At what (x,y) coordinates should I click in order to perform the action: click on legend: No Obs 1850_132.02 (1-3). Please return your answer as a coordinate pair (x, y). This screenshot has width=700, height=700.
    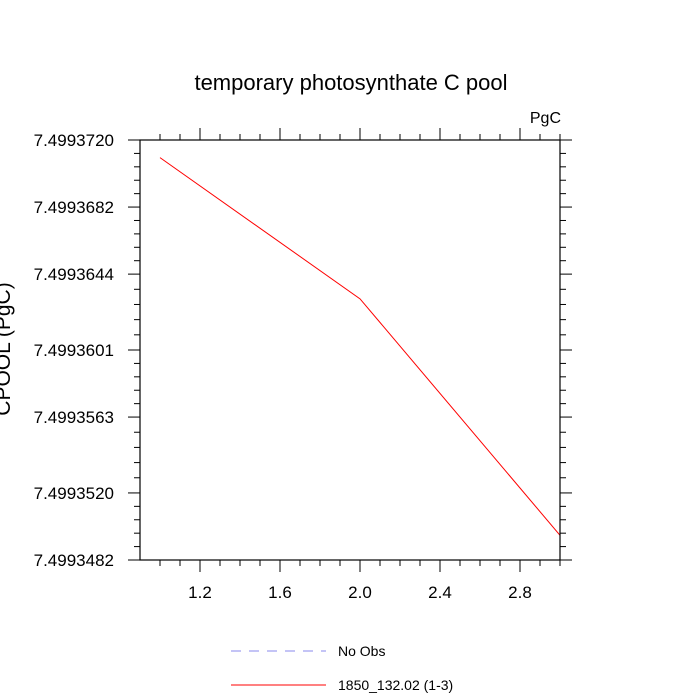
    Looking at the image, I should click on (342, 668).